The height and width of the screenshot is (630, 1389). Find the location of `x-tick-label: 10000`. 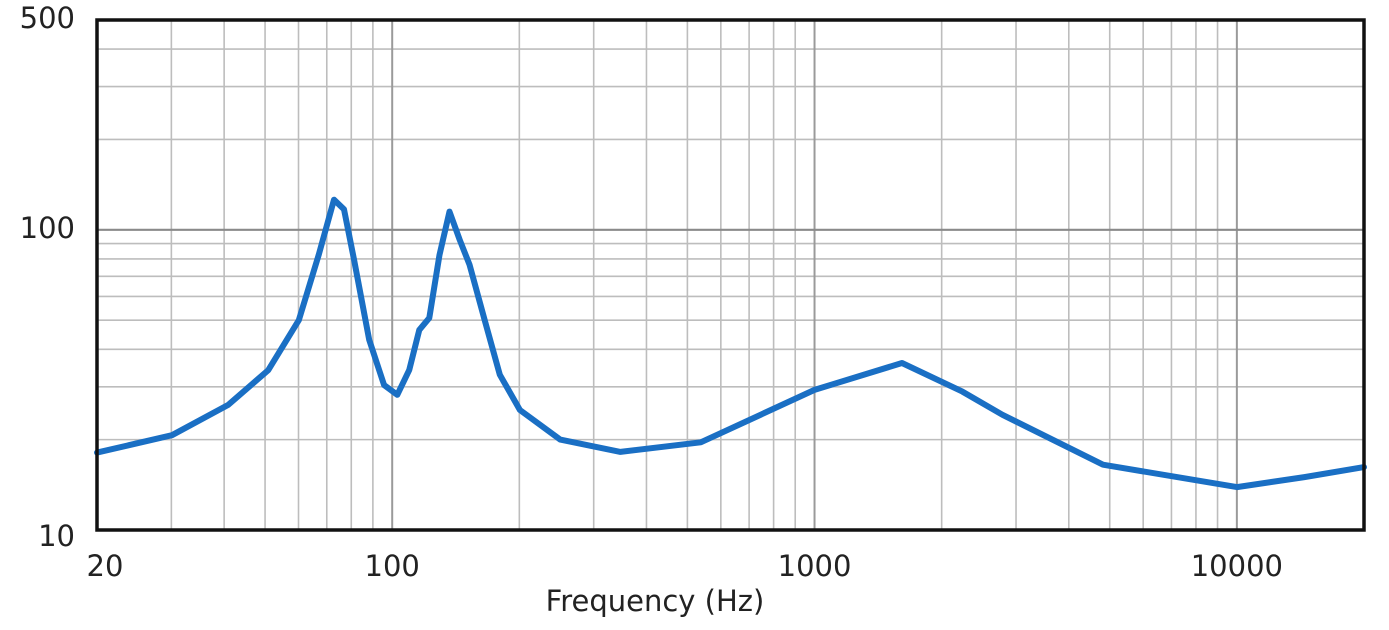

x-tick-label: 10000 is located at coordinates (1237, 566).